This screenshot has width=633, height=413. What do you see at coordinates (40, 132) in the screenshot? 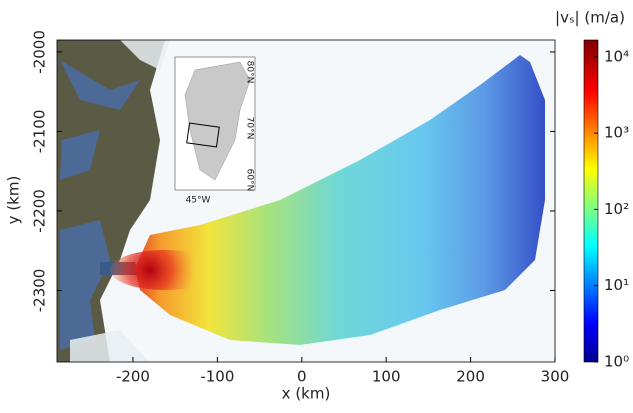
I see `y-tick-label: -2100` at bounding box center [40, 132].